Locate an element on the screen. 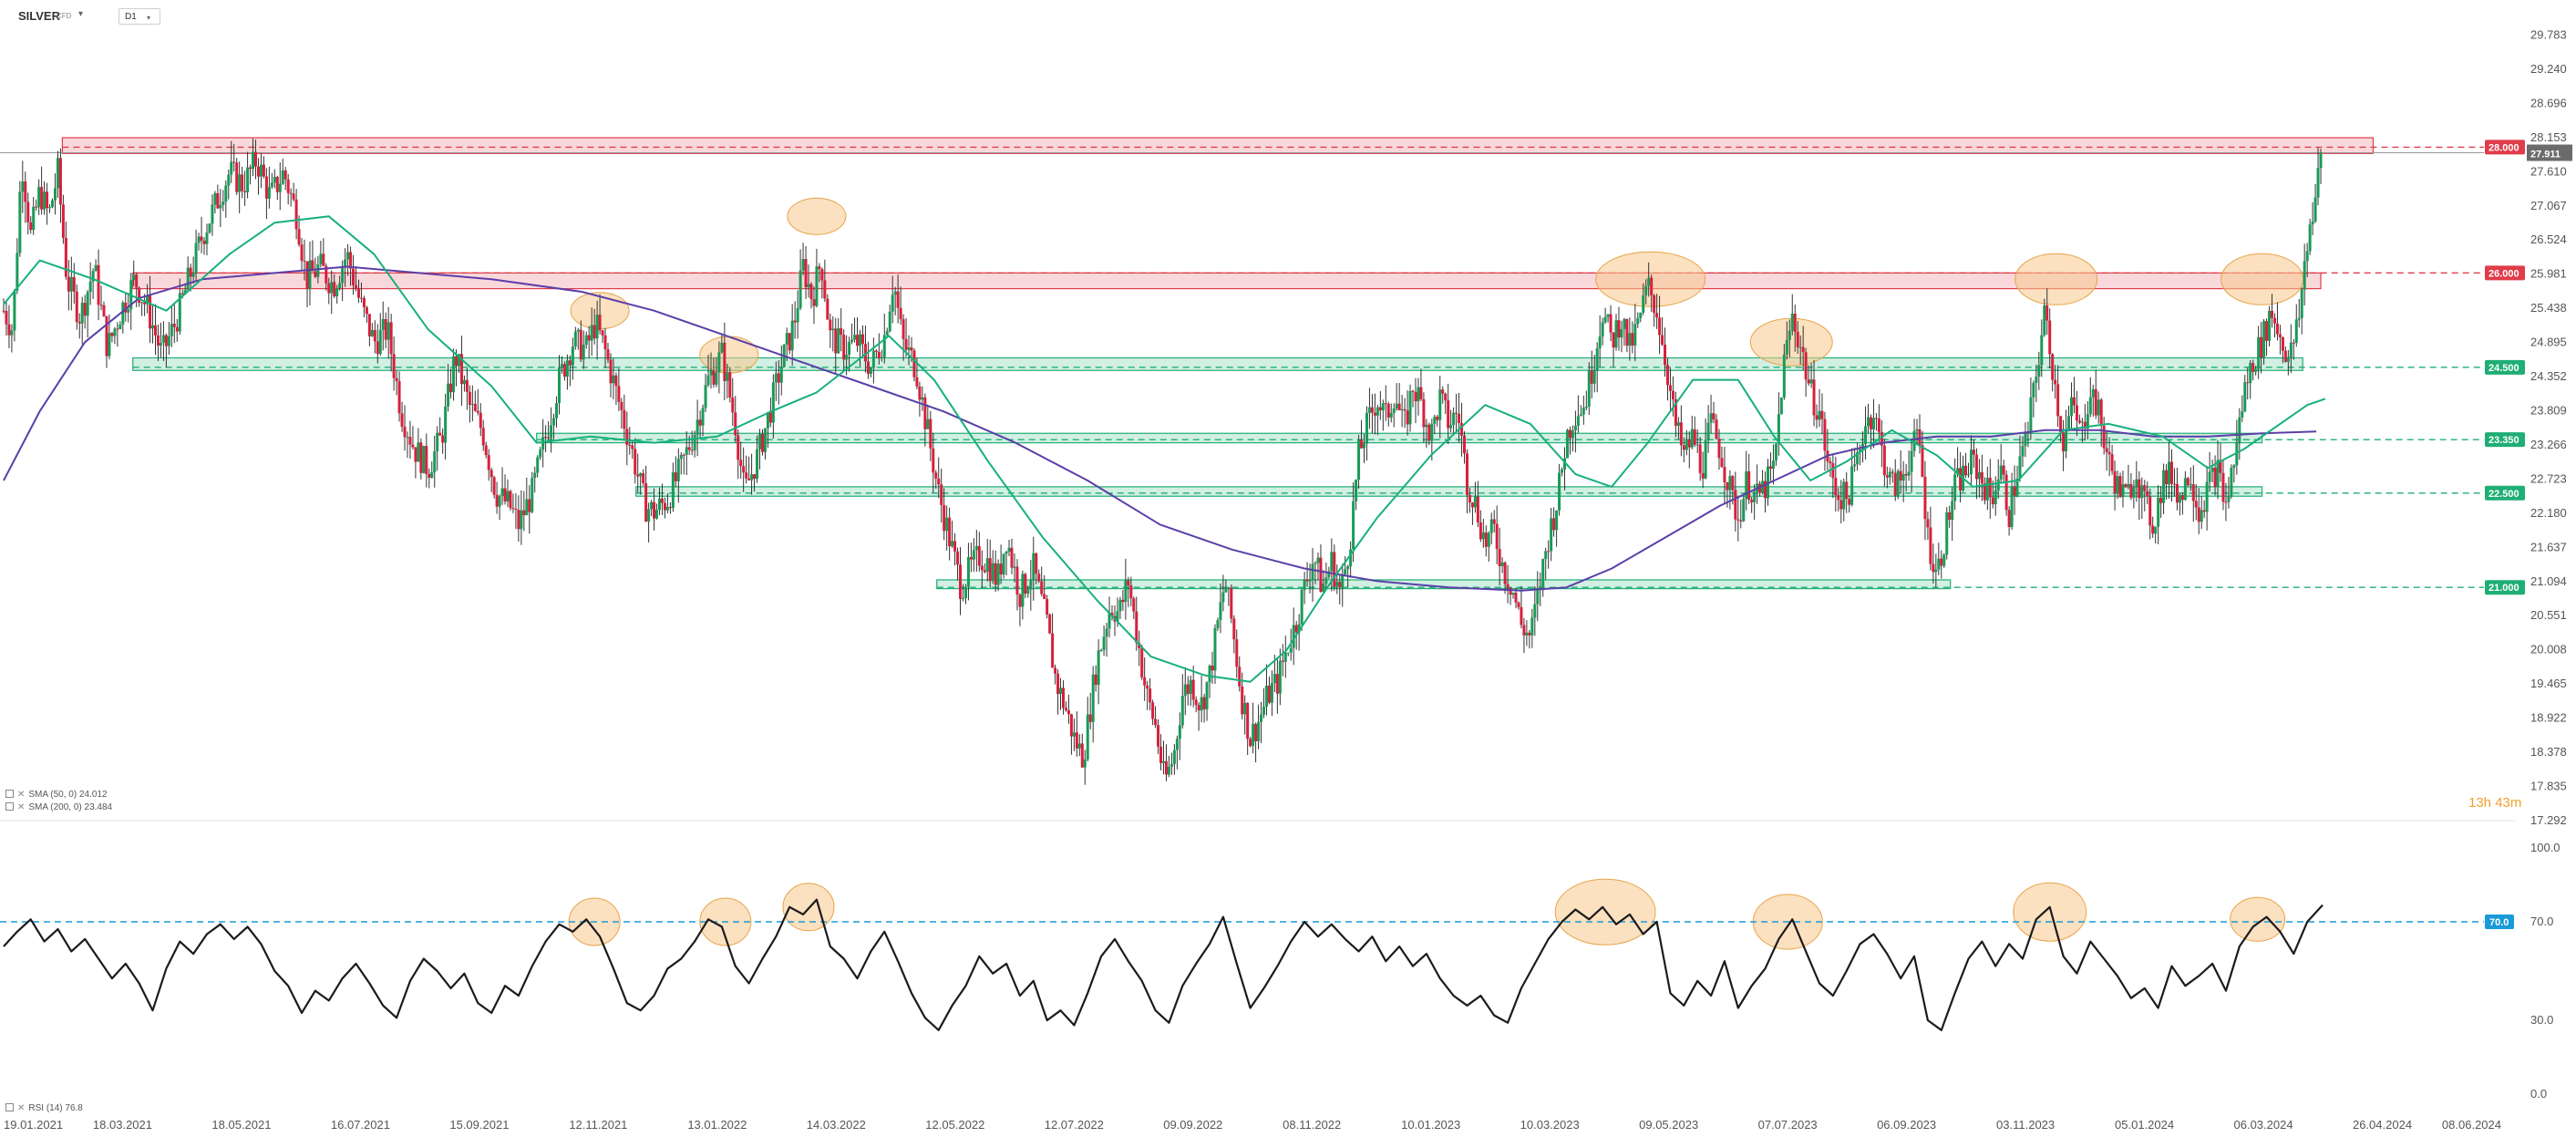 The height and width of the screenshot is (1137, 2576). rsi-tick-label: 0.0 is located at coordinates (2538, 1094).